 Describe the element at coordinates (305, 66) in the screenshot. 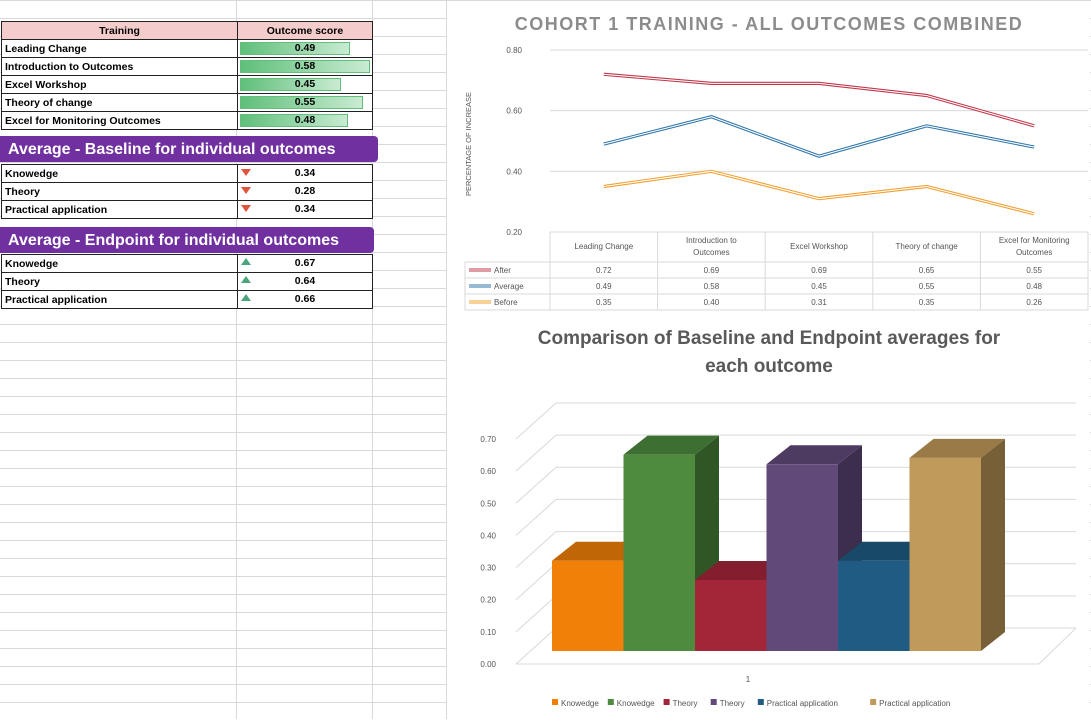

I see `outcome-score-cell: 0.58` at that location.